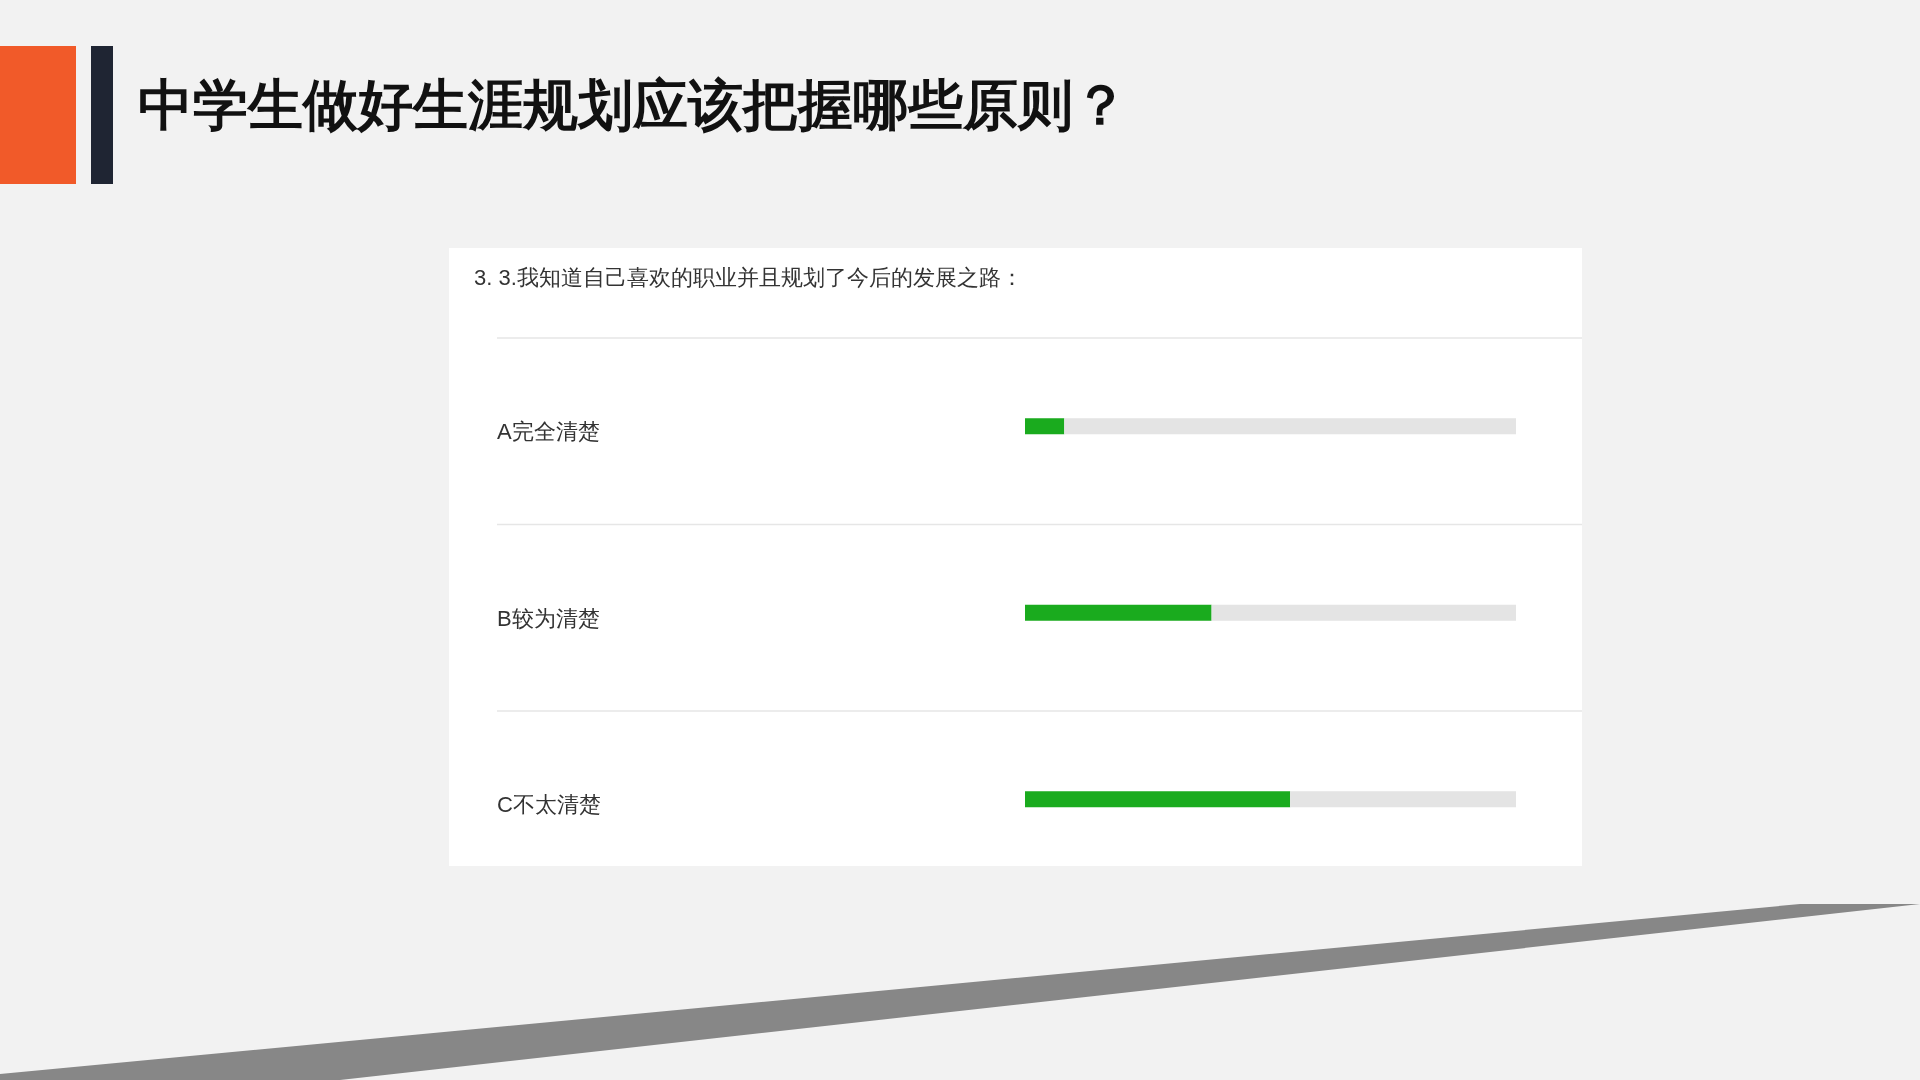  What do you see at coordinates (633, 105) in the screenshot?
I see `chart-title: 中学生做好生涯规划应该把握哪些原则？` at bounding box center [633, 105].